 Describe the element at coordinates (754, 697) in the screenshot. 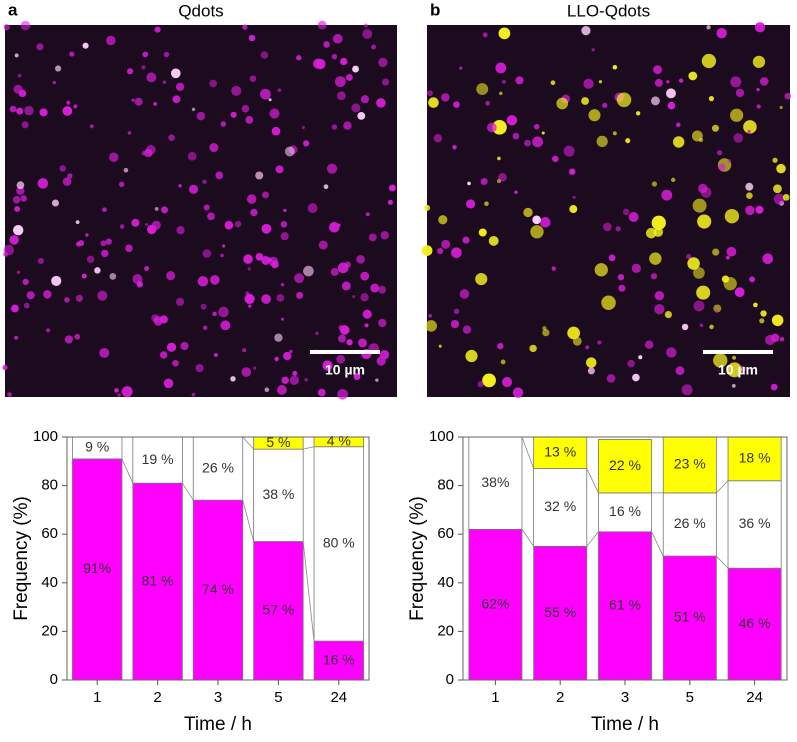

I see `x-tick-label: 24` at that location.